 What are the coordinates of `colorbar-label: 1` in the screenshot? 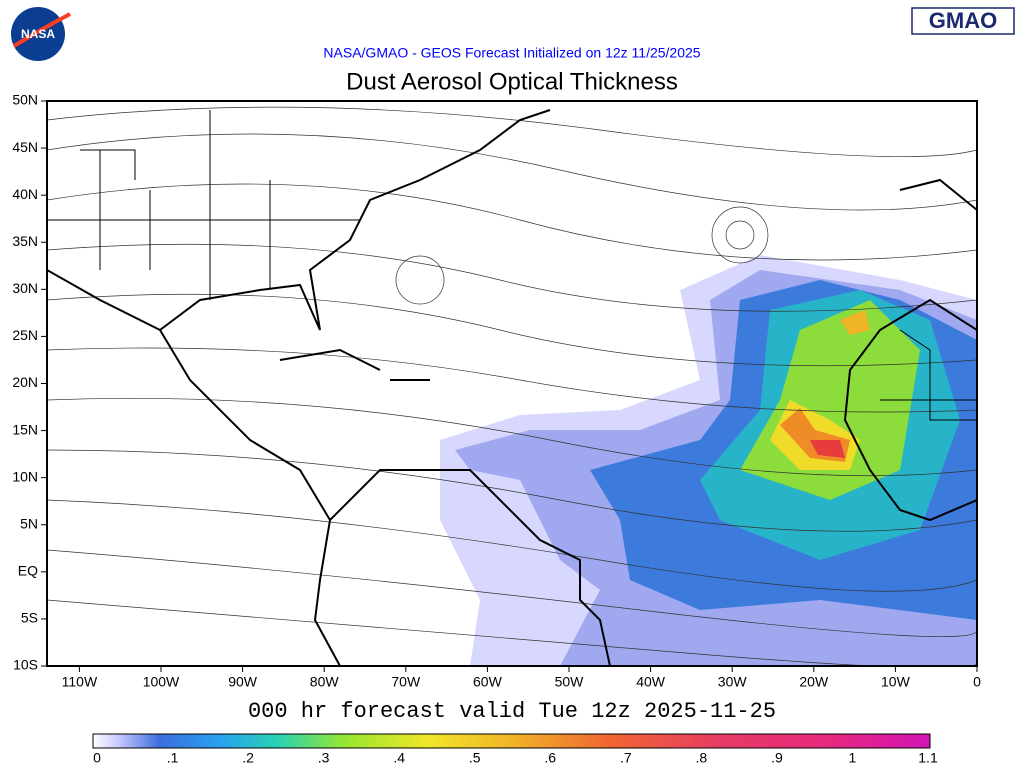 It's located at (853, 758).